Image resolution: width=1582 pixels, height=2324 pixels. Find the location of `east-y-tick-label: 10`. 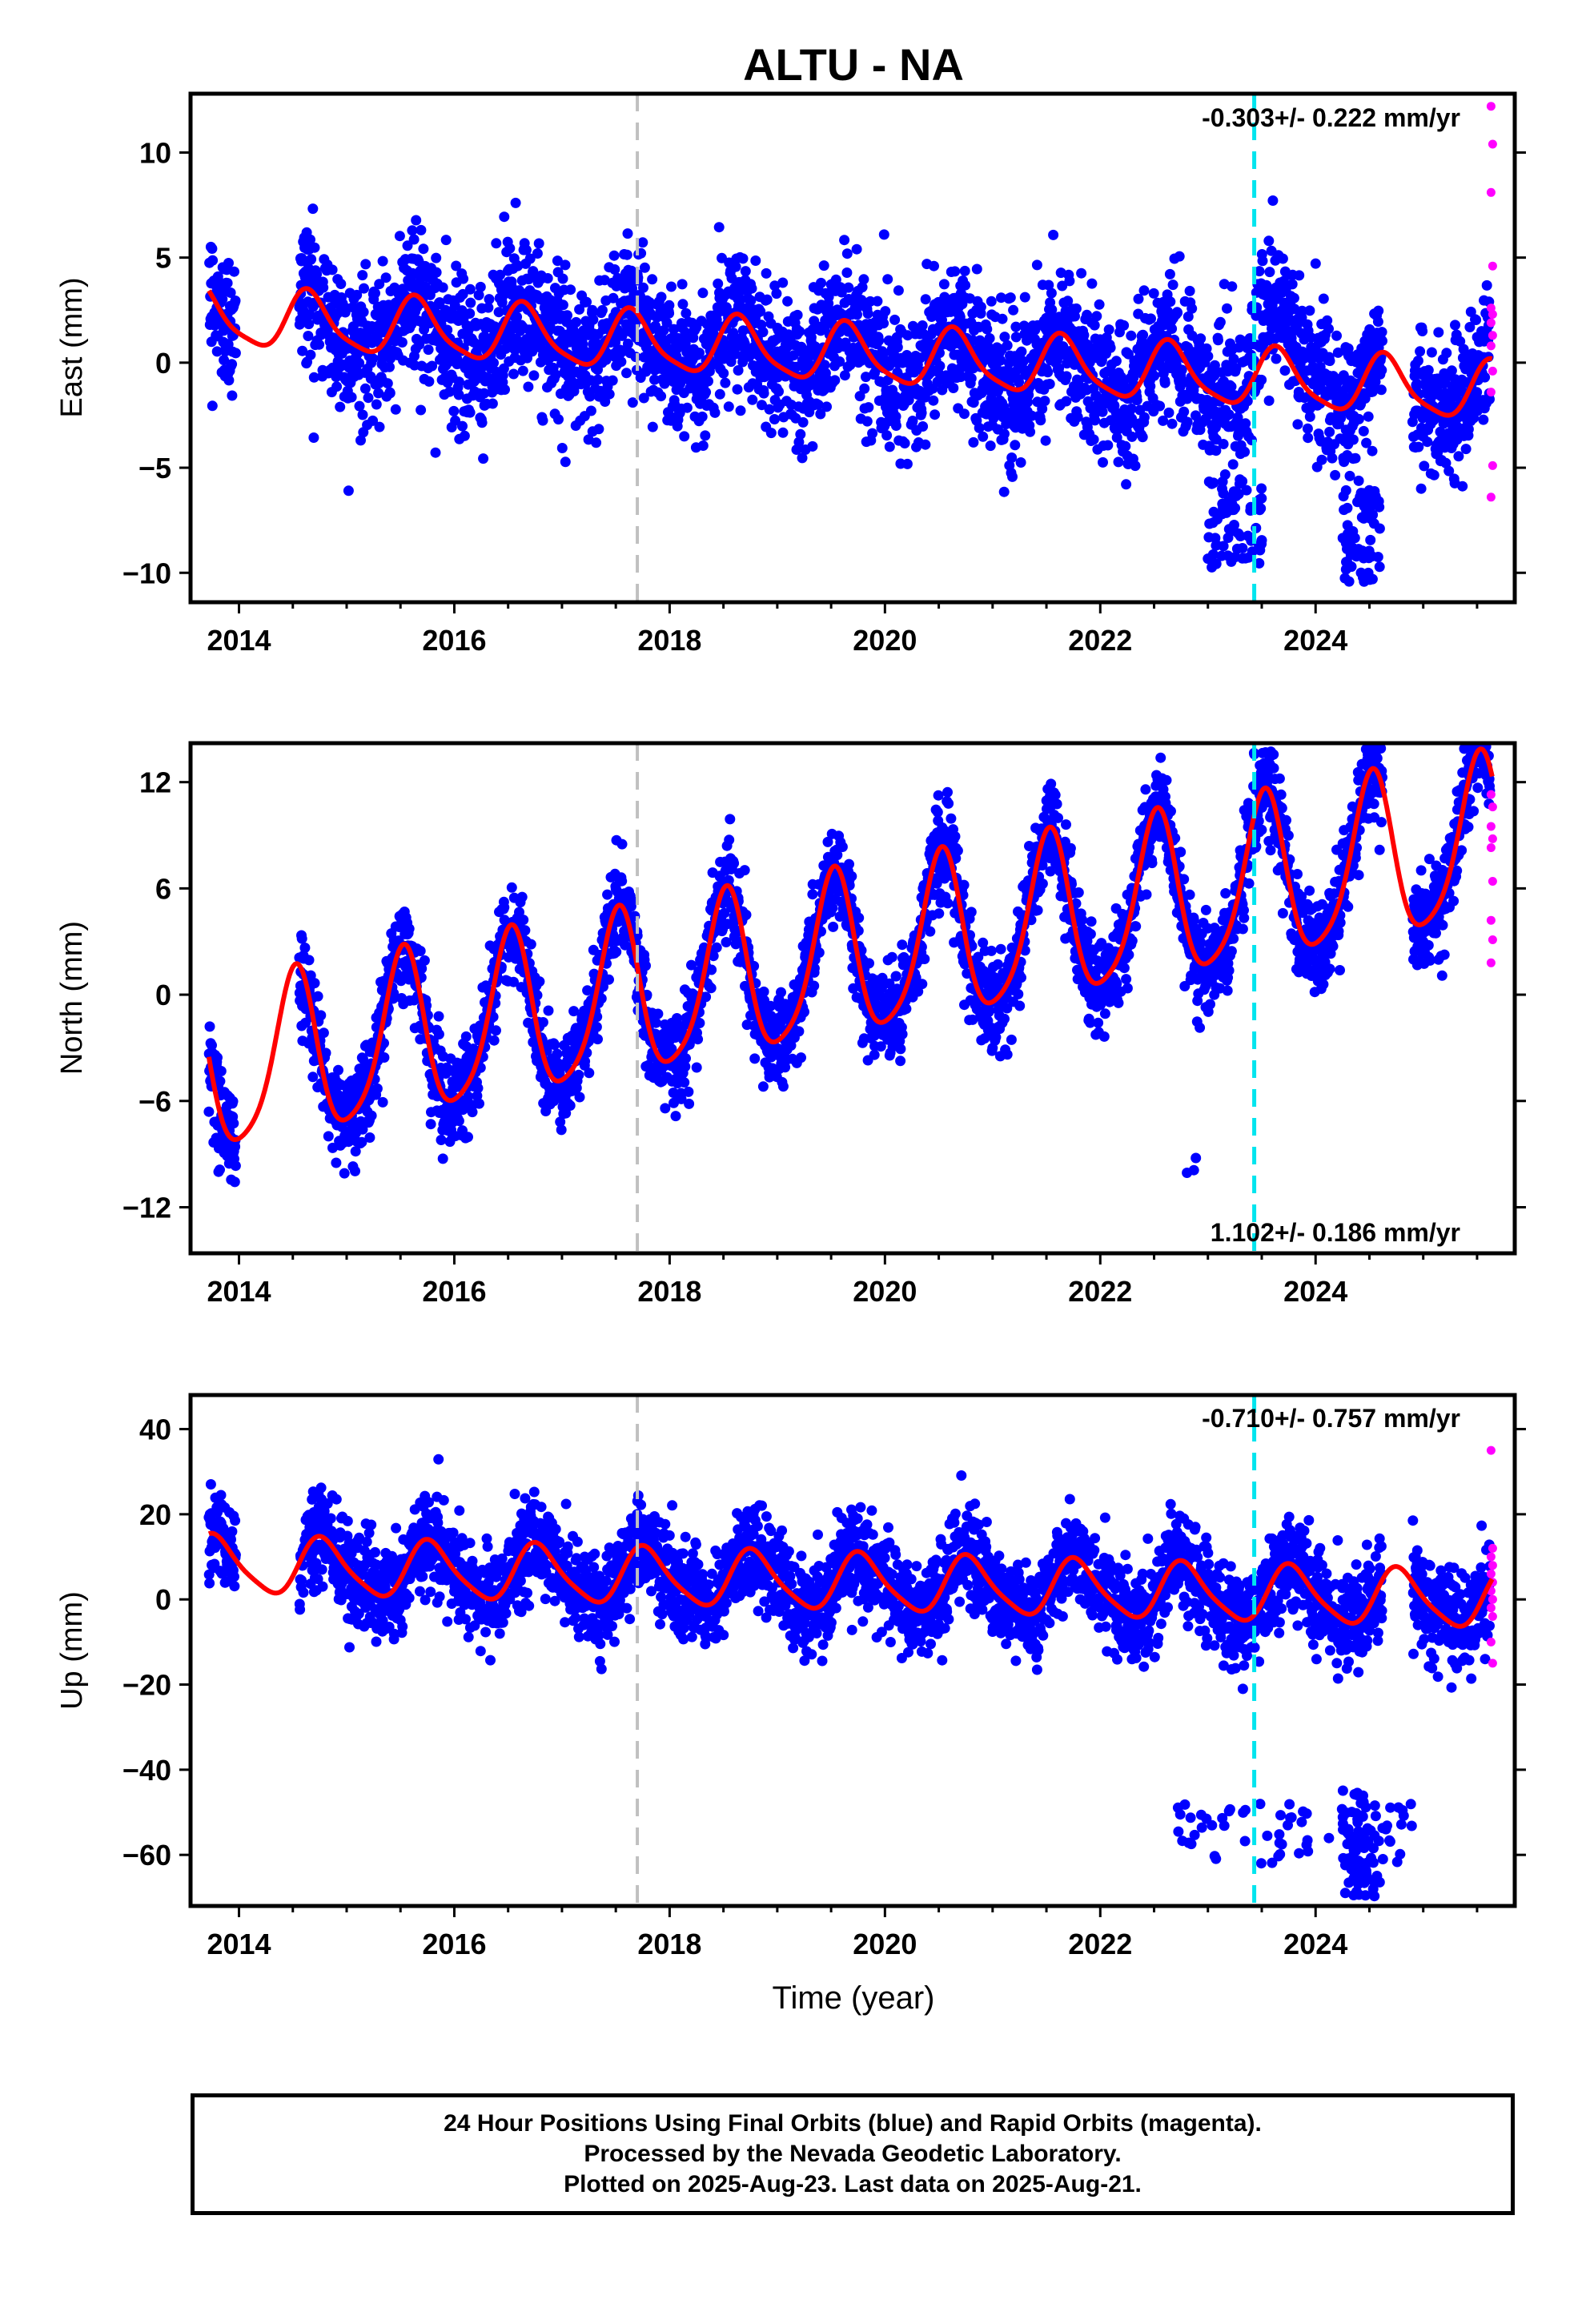

east-y-tick-label: 10 is located at coordinates (155, 152).